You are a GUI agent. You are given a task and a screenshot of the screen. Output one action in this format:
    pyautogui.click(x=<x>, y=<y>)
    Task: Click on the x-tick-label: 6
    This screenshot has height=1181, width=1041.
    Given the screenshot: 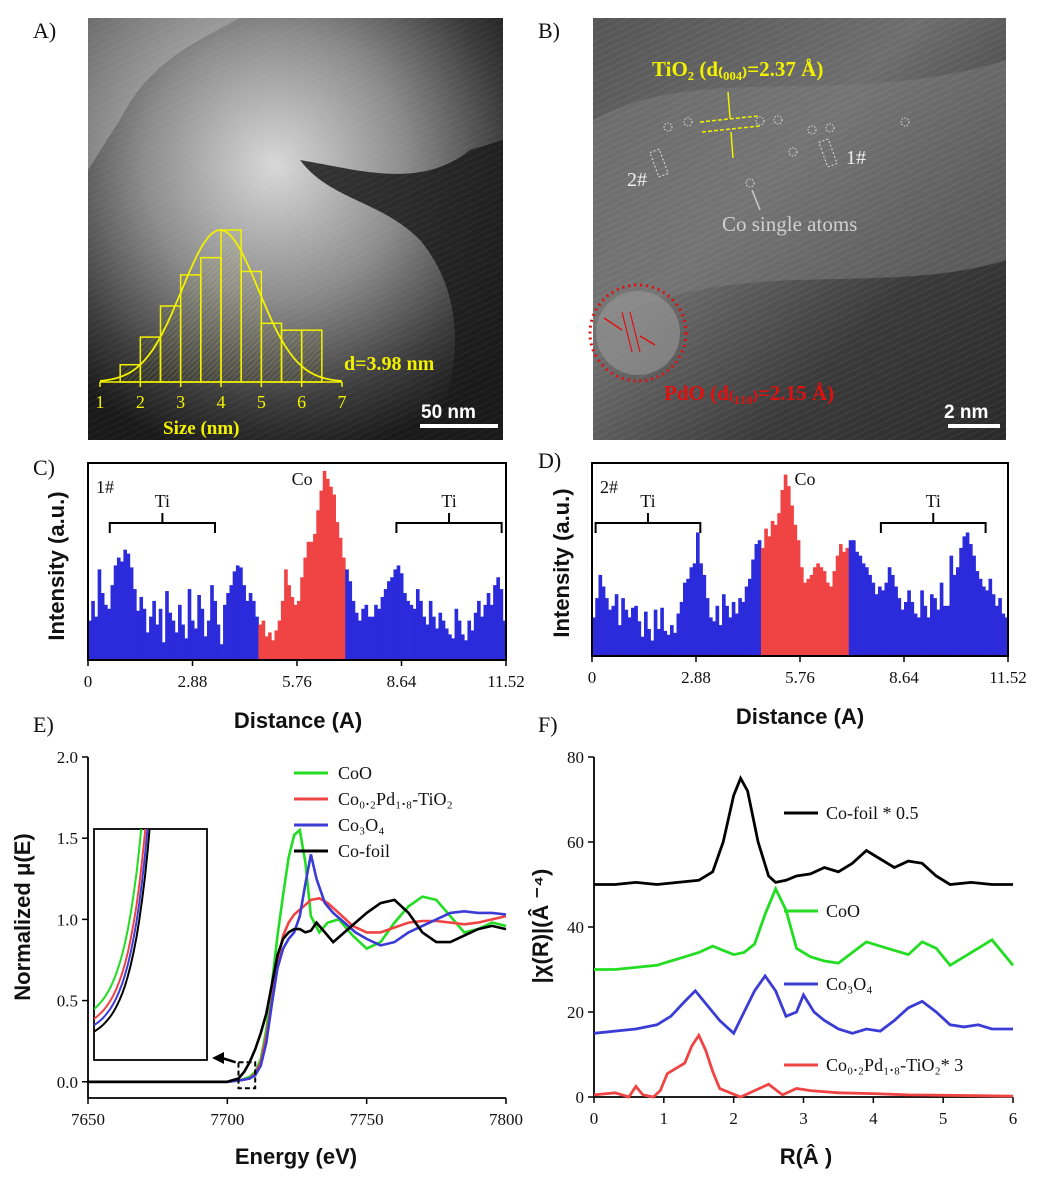 What is the action you would take?
    pyautogui.click(x=1013, y=1118)
    